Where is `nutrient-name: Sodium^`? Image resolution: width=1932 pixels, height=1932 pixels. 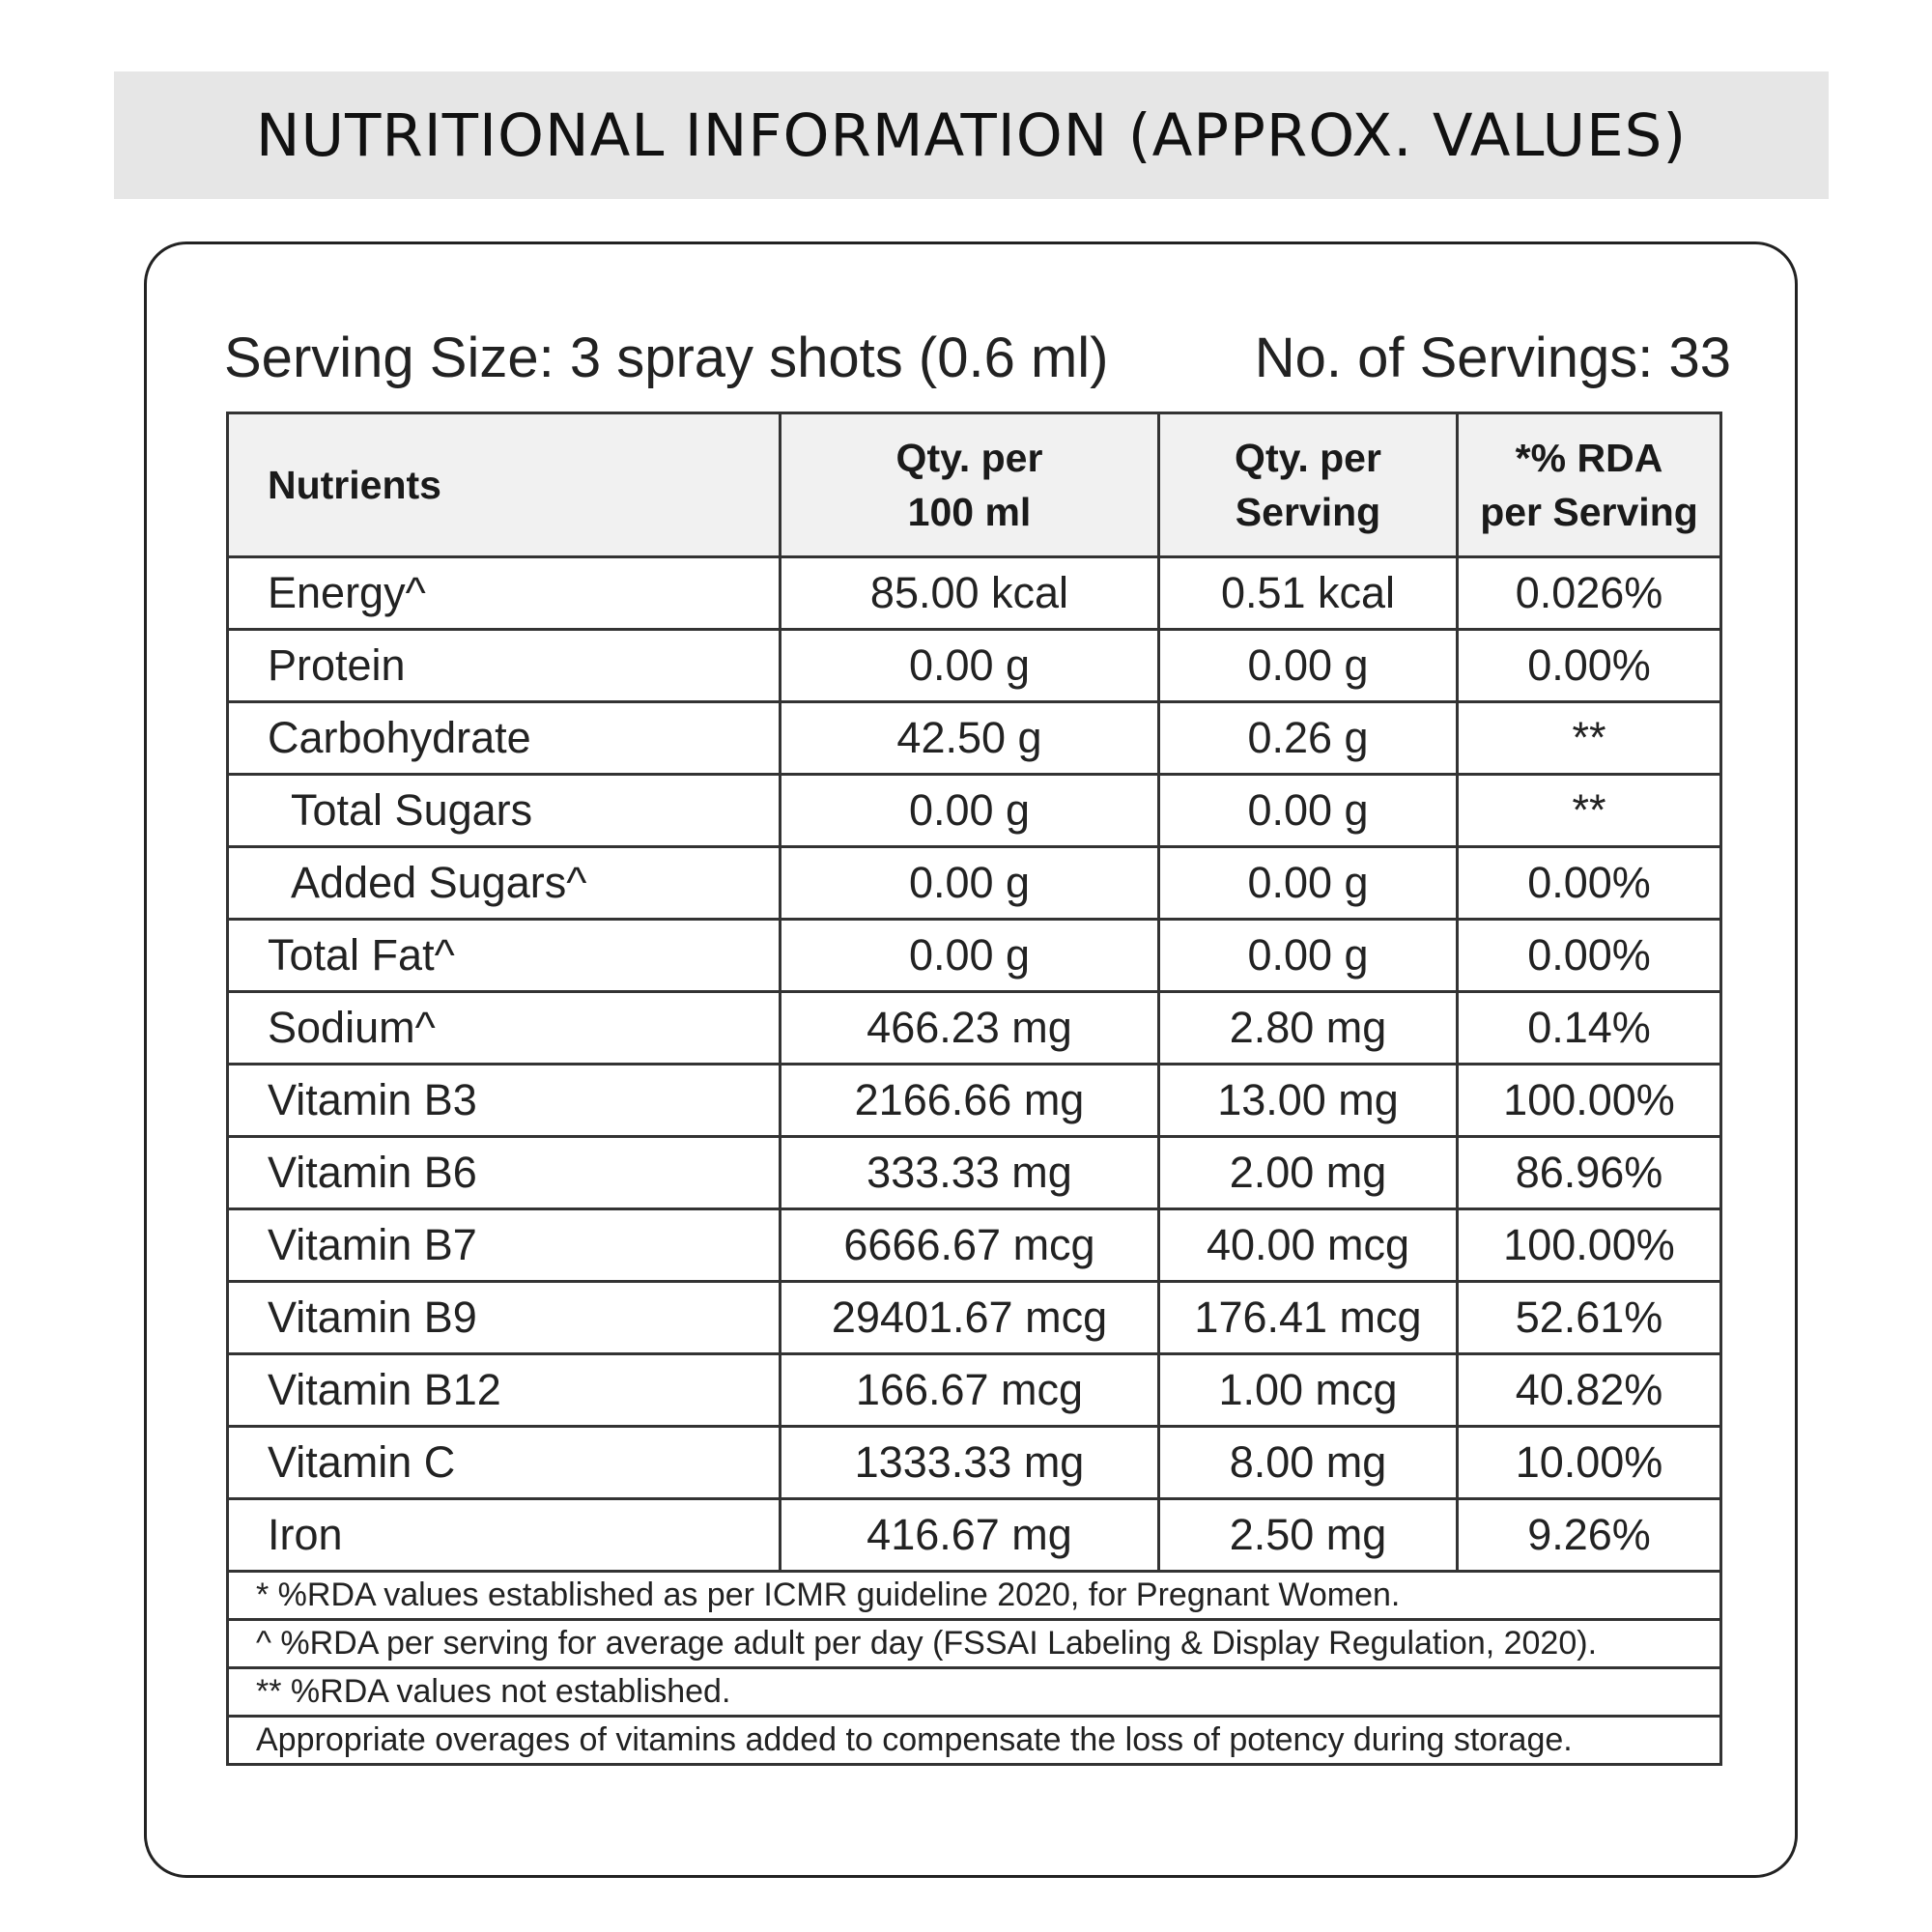
nutrient-name: Sodium^ is located at coordinates (503, 1027).